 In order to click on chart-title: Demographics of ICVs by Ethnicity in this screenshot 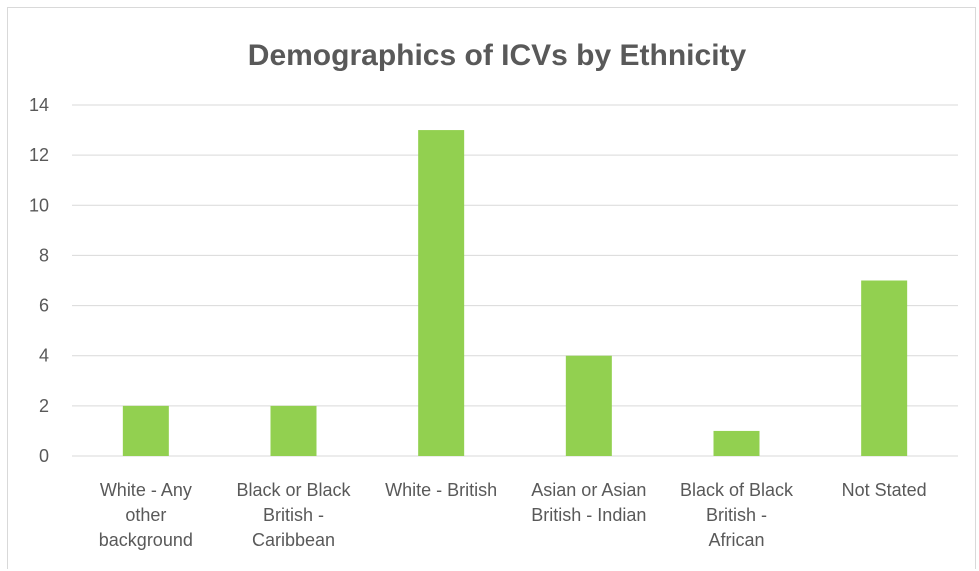, I will do `click(497, 55)`.